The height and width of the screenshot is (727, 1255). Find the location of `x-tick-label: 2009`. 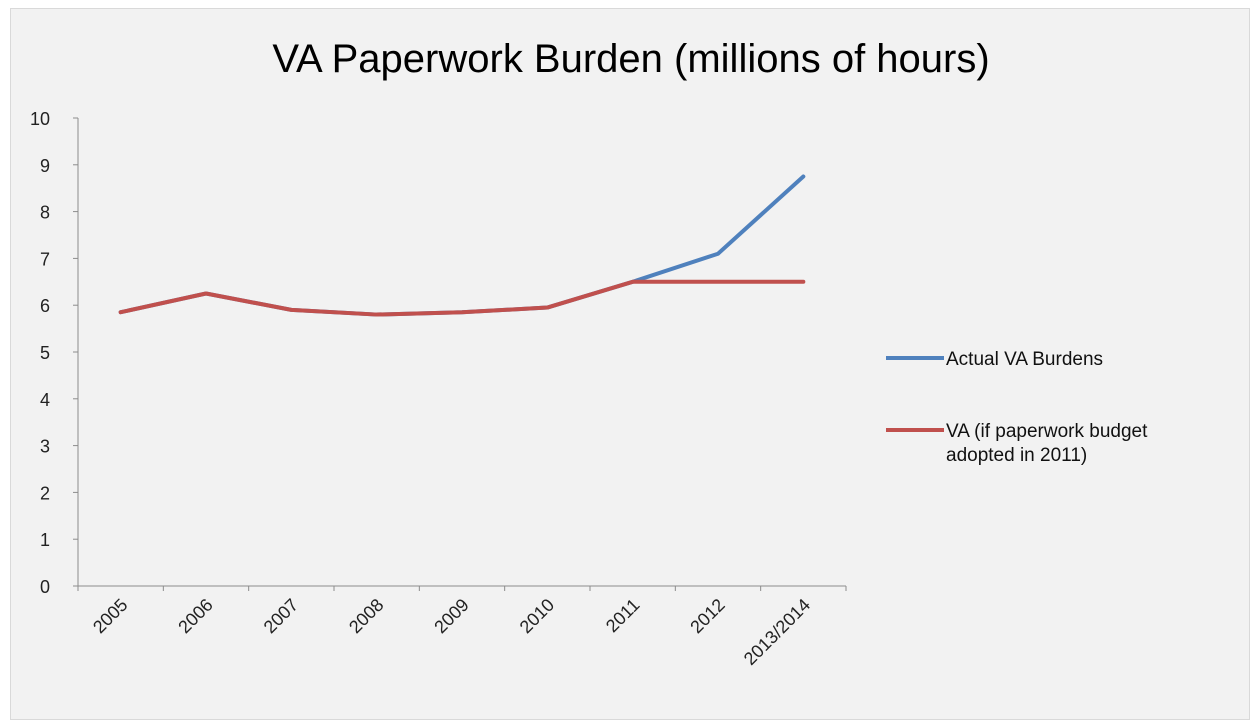

x-tick-label: 2009 is located at coordinates (451, 616).